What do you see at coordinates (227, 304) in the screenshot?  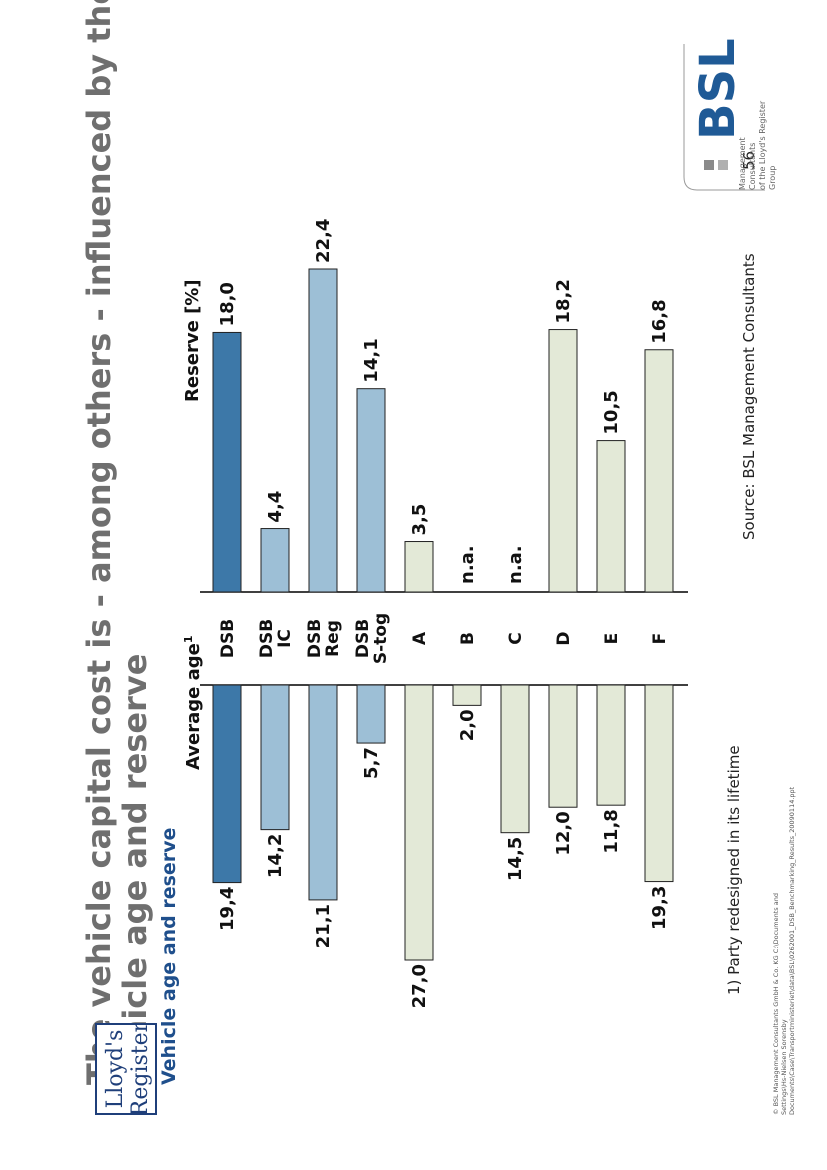 I see `reserve-value-label: 18,0` at bounding box center [227, 304].